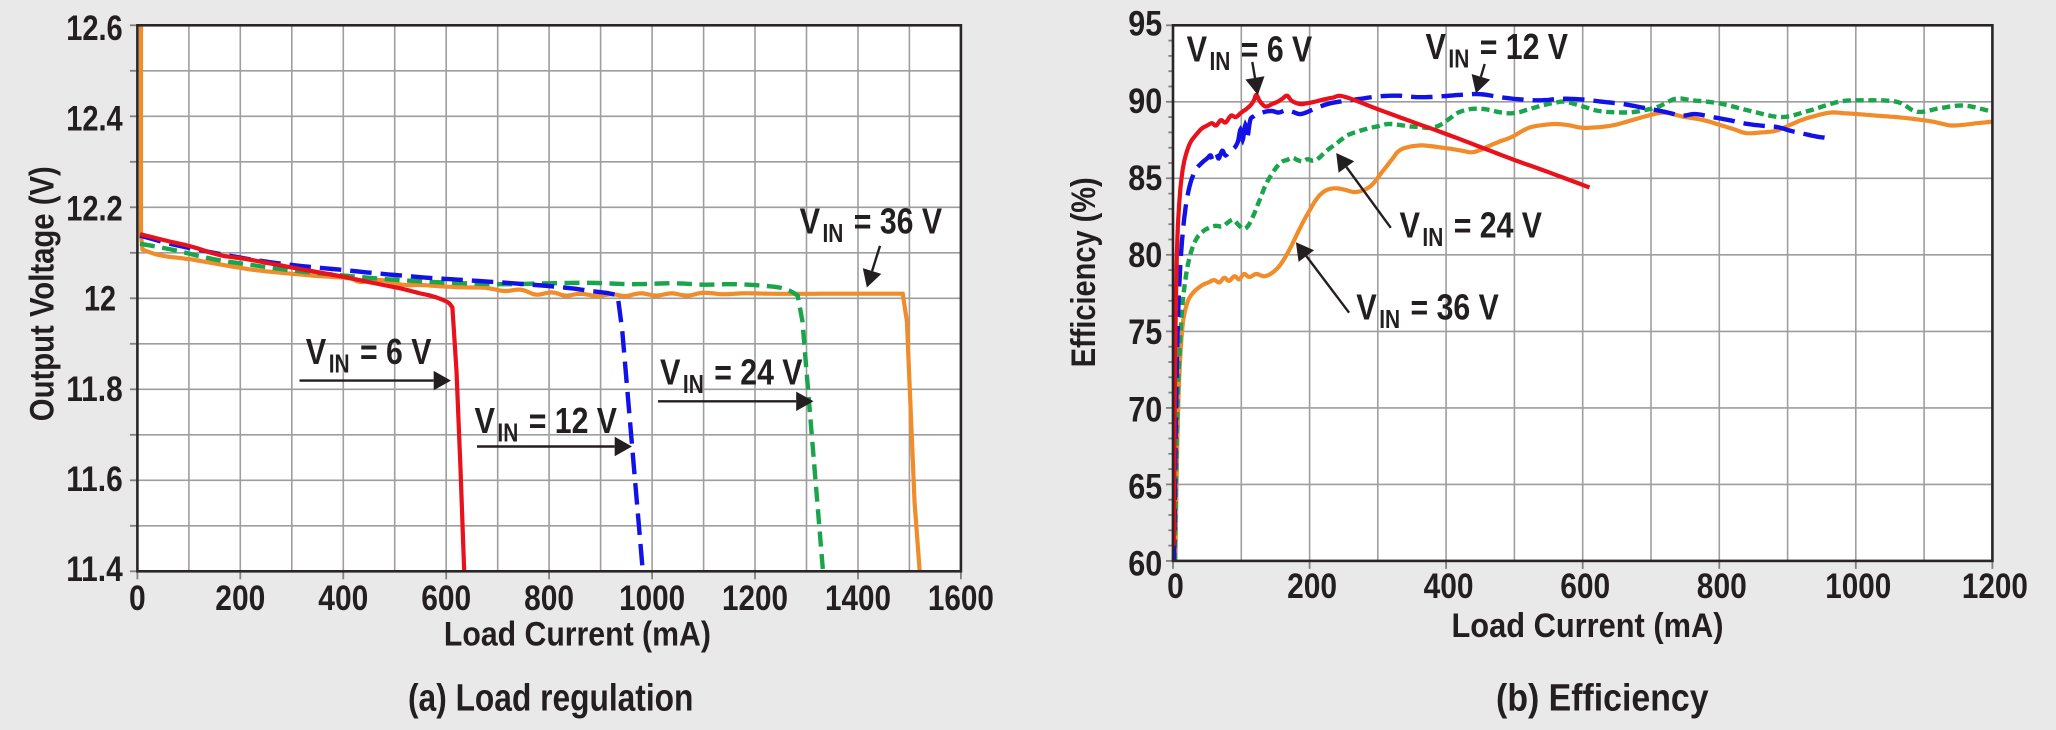  I want to click on svg-text: 60, so click(1145, 564).